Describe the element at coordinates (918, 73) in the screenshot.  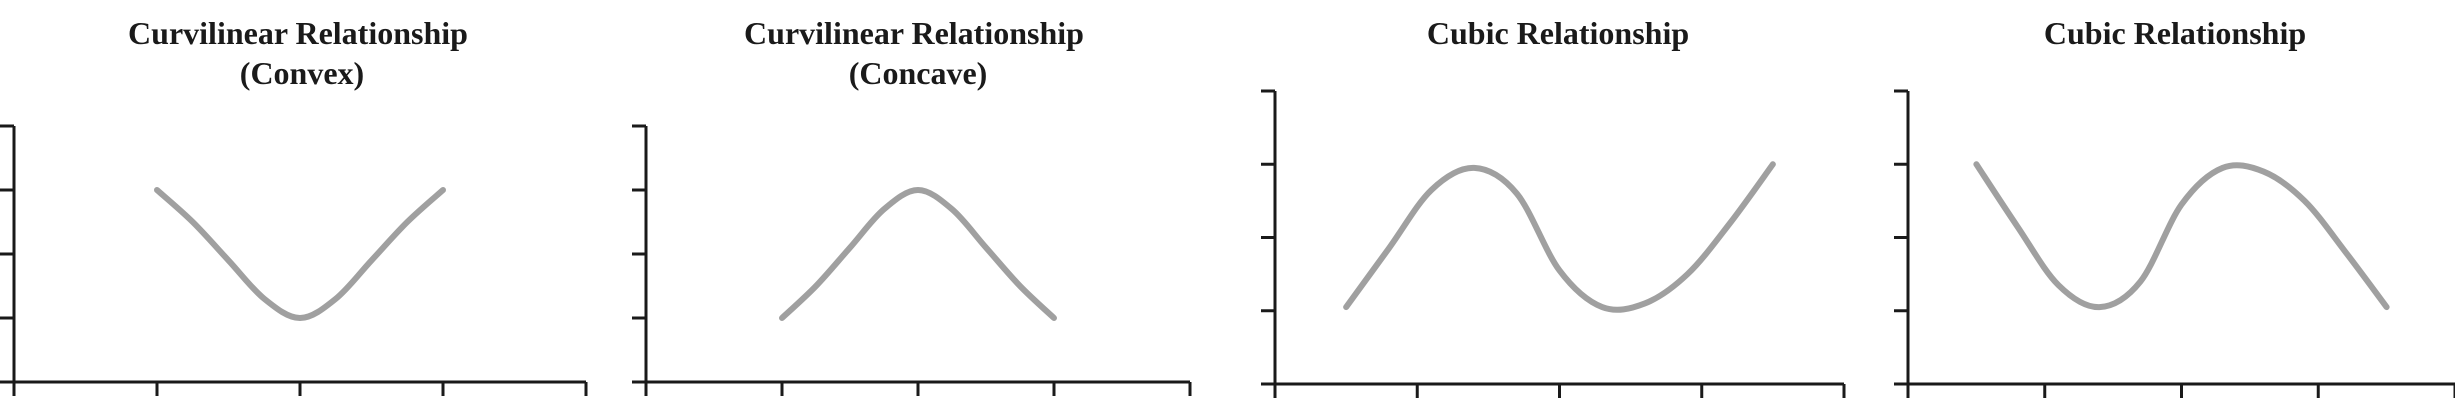
I see `chart-title-2-line-2: (Concave)` at that location.